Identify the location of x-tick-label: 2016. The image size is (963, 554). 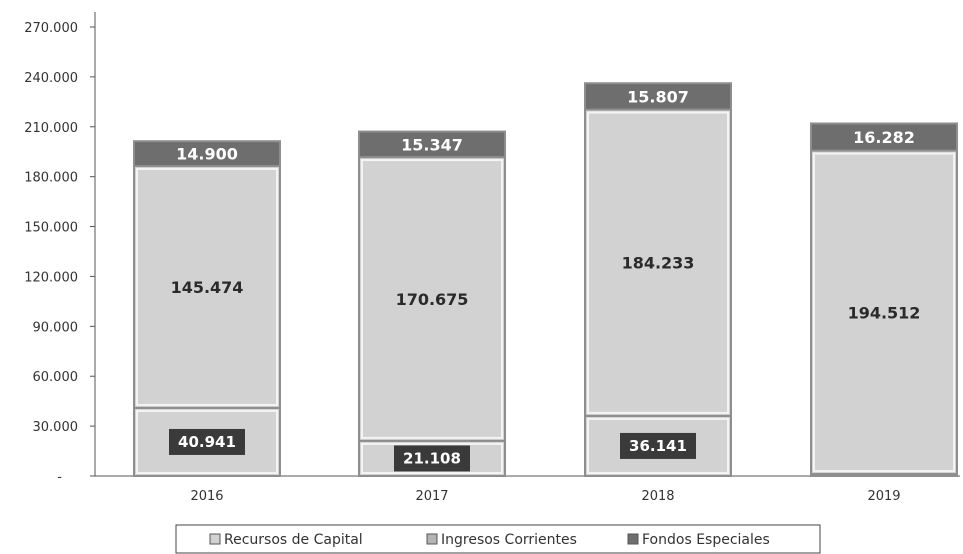
(206, 496).